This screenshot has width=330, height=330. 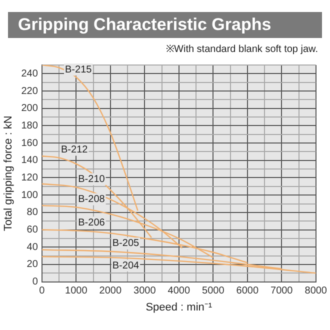 What do you see at coordinates (282, 291) in the screenshot?
I see `x-tick-label: 7000` at bounding box center [282, 291].